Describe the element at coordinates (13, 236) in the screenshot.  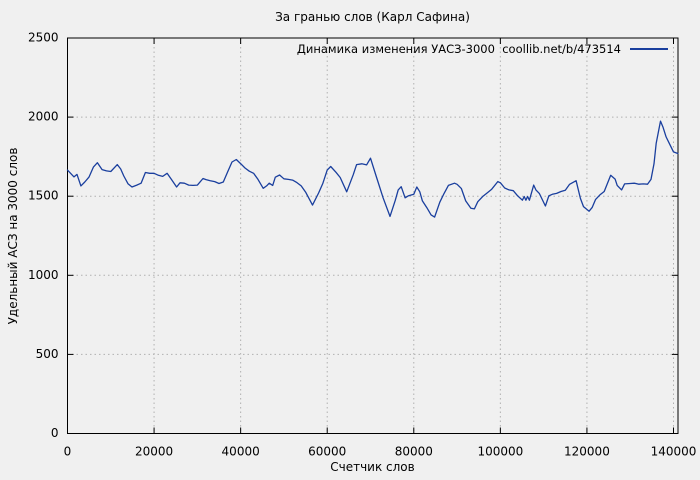
I see `y-axis-title: Удельный АСЗ на 3000 слов` at that location.